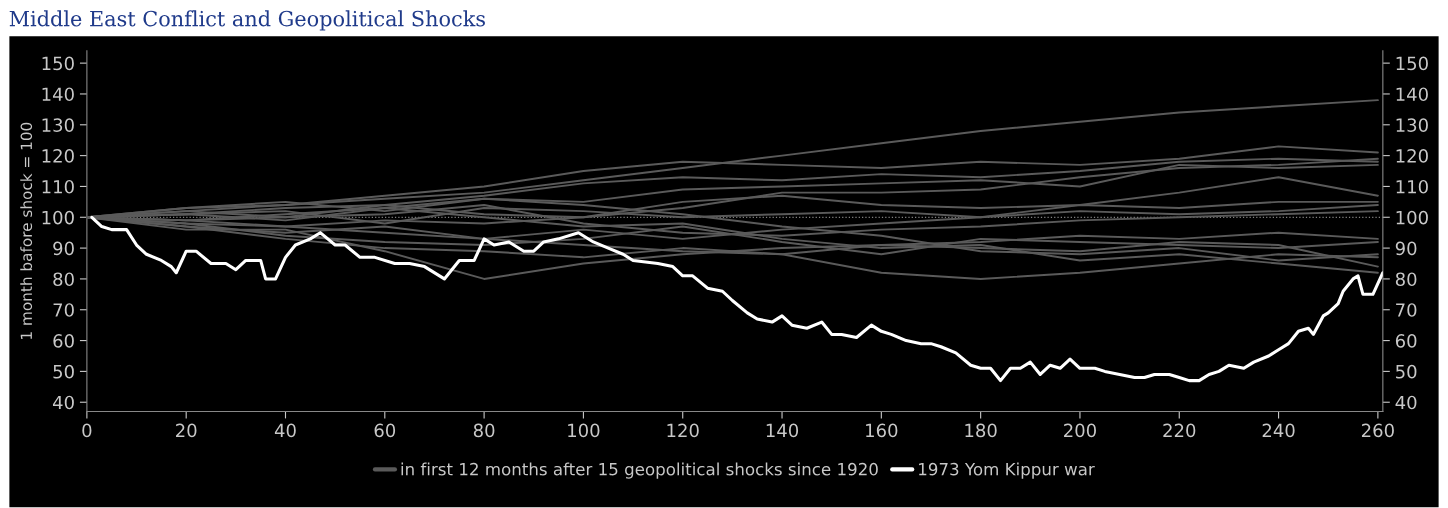  What do you see at coordinates (58, 217) in the screenshot?
I see `y-tick-label: 100` at bounding box center [58, 217].